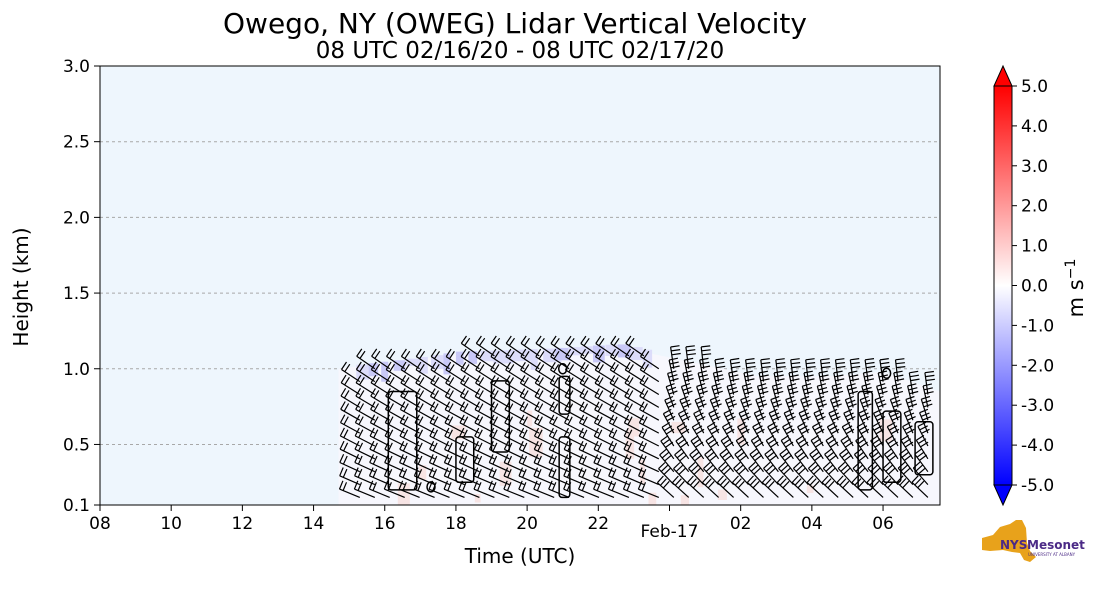 This screenshot has height=600, width=1101. Describe the element at coordinates (1013, 545) in the screenshot. I see `logo-nys-text: NYS` at that location.